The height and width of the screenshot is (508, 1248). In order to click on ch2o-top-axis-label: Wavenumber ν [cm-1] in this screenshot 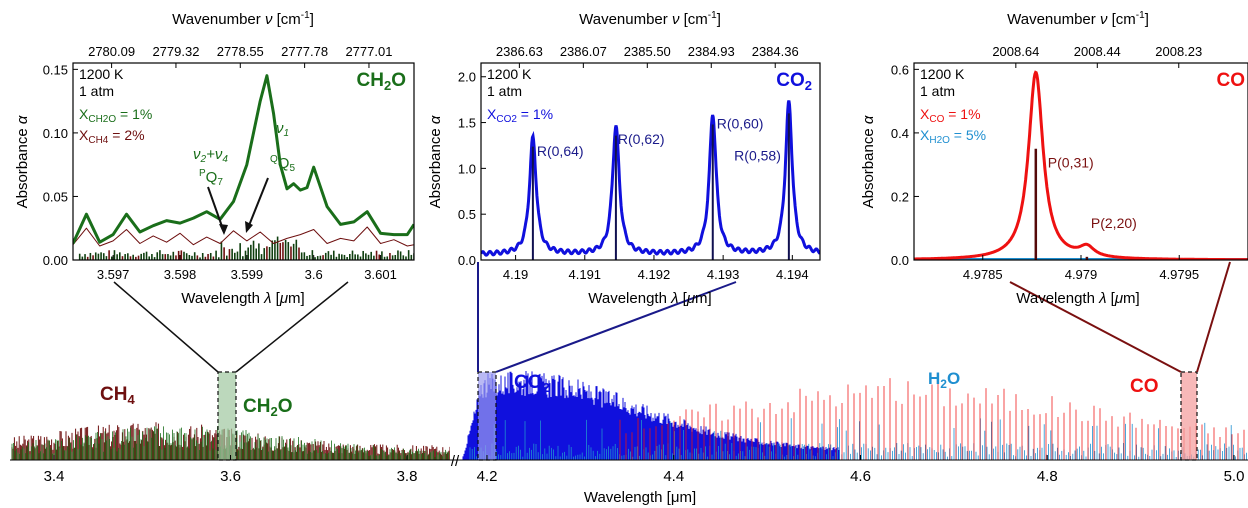, I will do `click(243, 19)`.